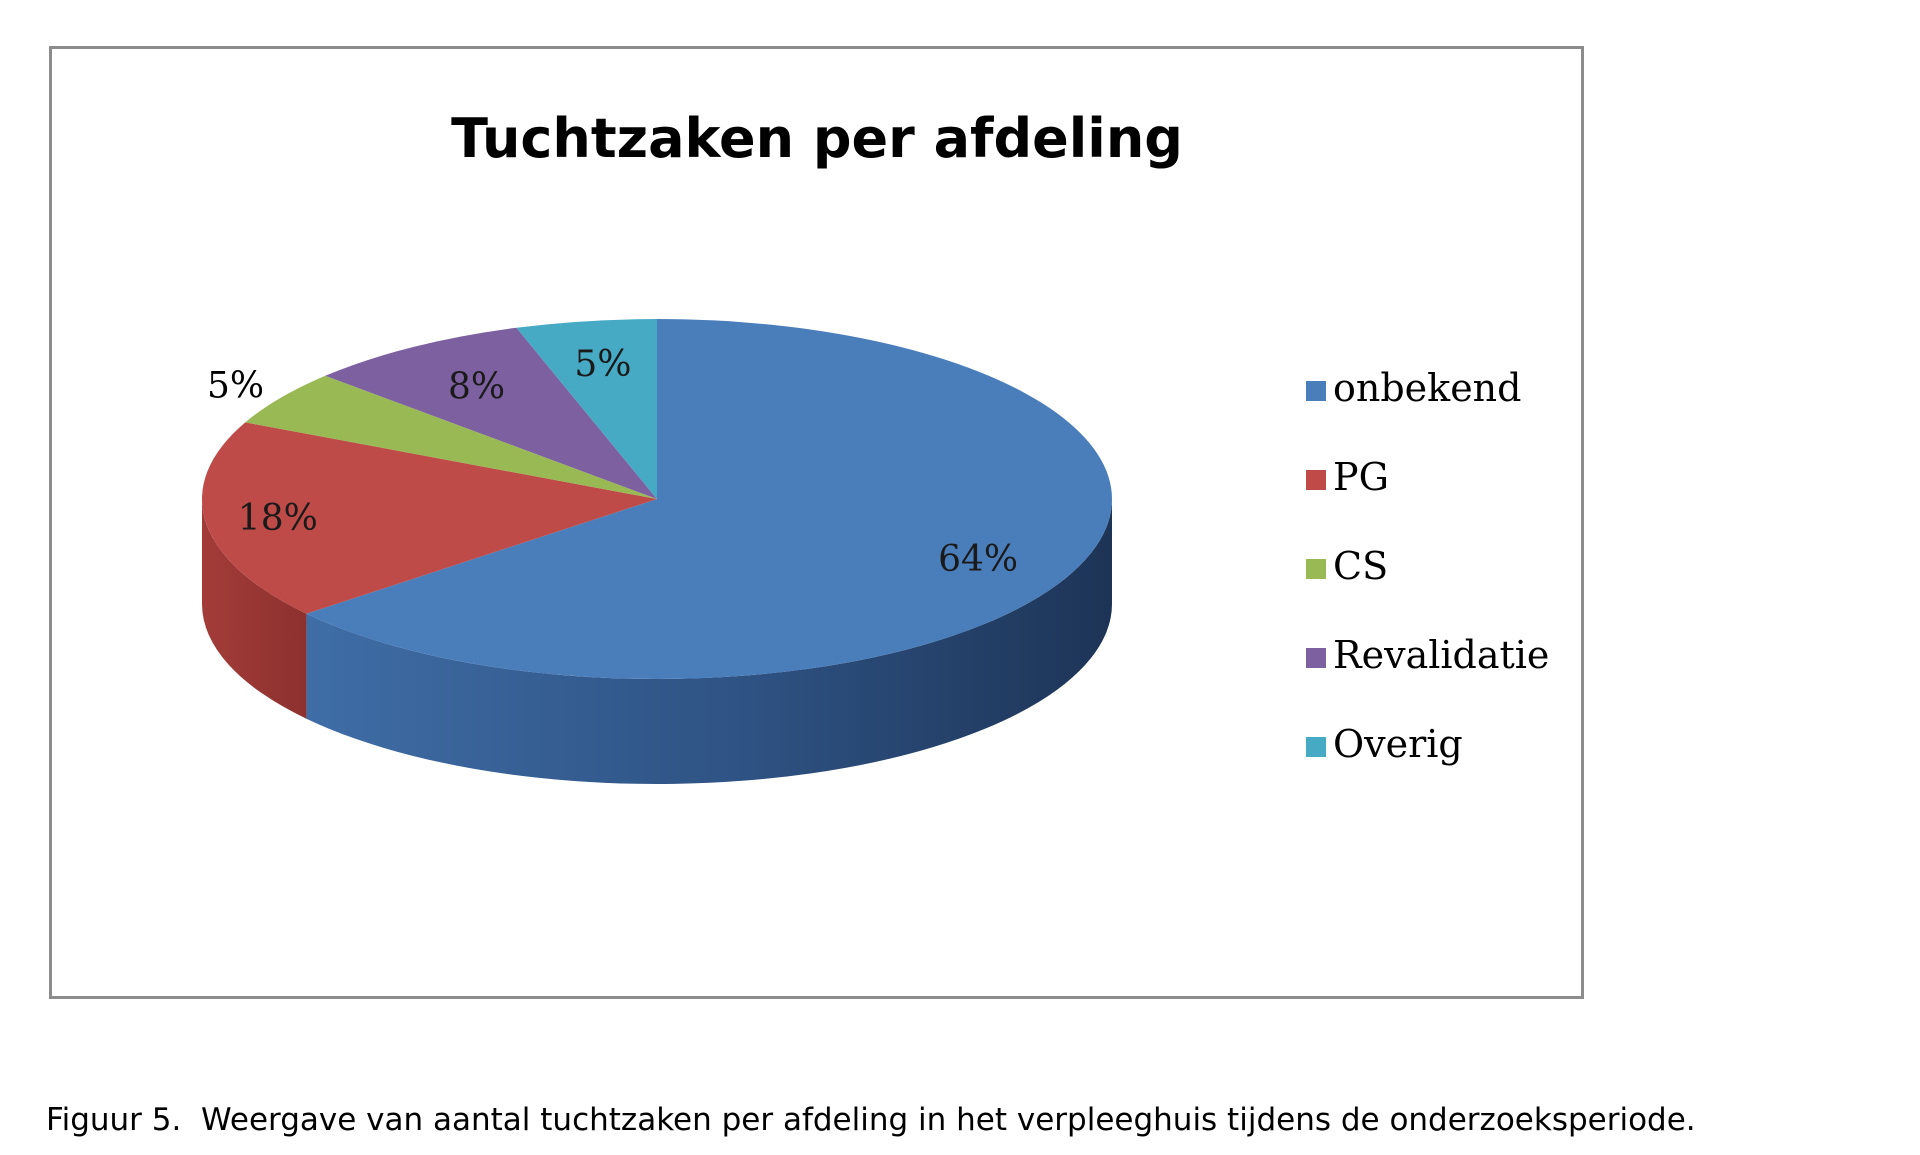  I want to click on legend-label: PG, so click(1361, 477).